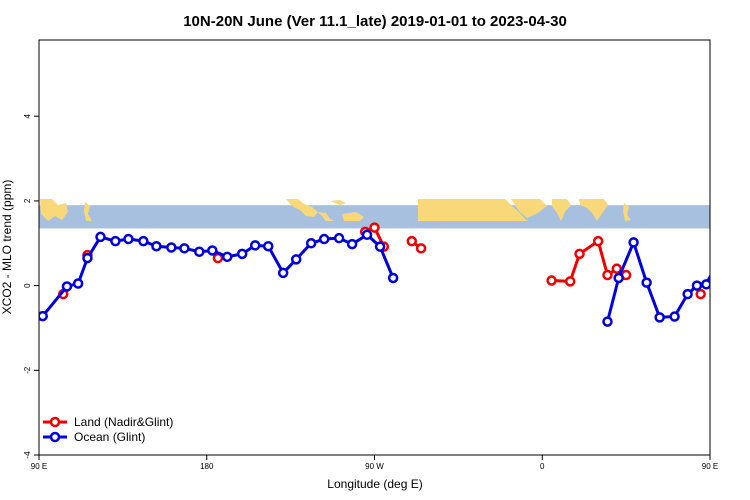 The width and height of the screenshot is (750, 500). I want to click on legend-label-ocean: Ocean (Glint), so click(109, 437).